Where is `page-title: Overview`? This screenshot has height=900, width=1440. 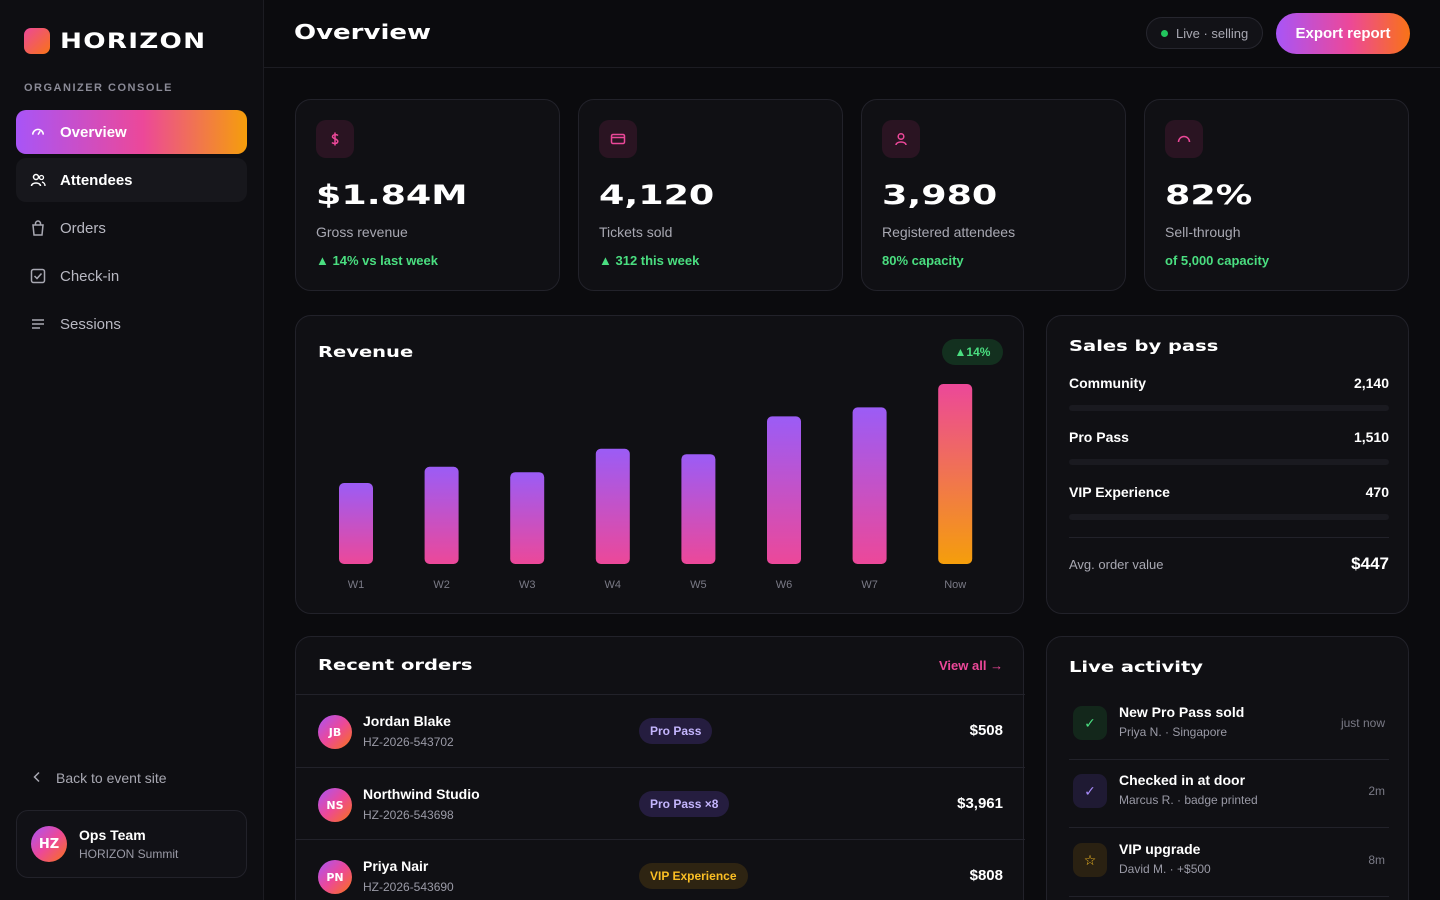 page-title: Overview is located at coordinates (363, 32).